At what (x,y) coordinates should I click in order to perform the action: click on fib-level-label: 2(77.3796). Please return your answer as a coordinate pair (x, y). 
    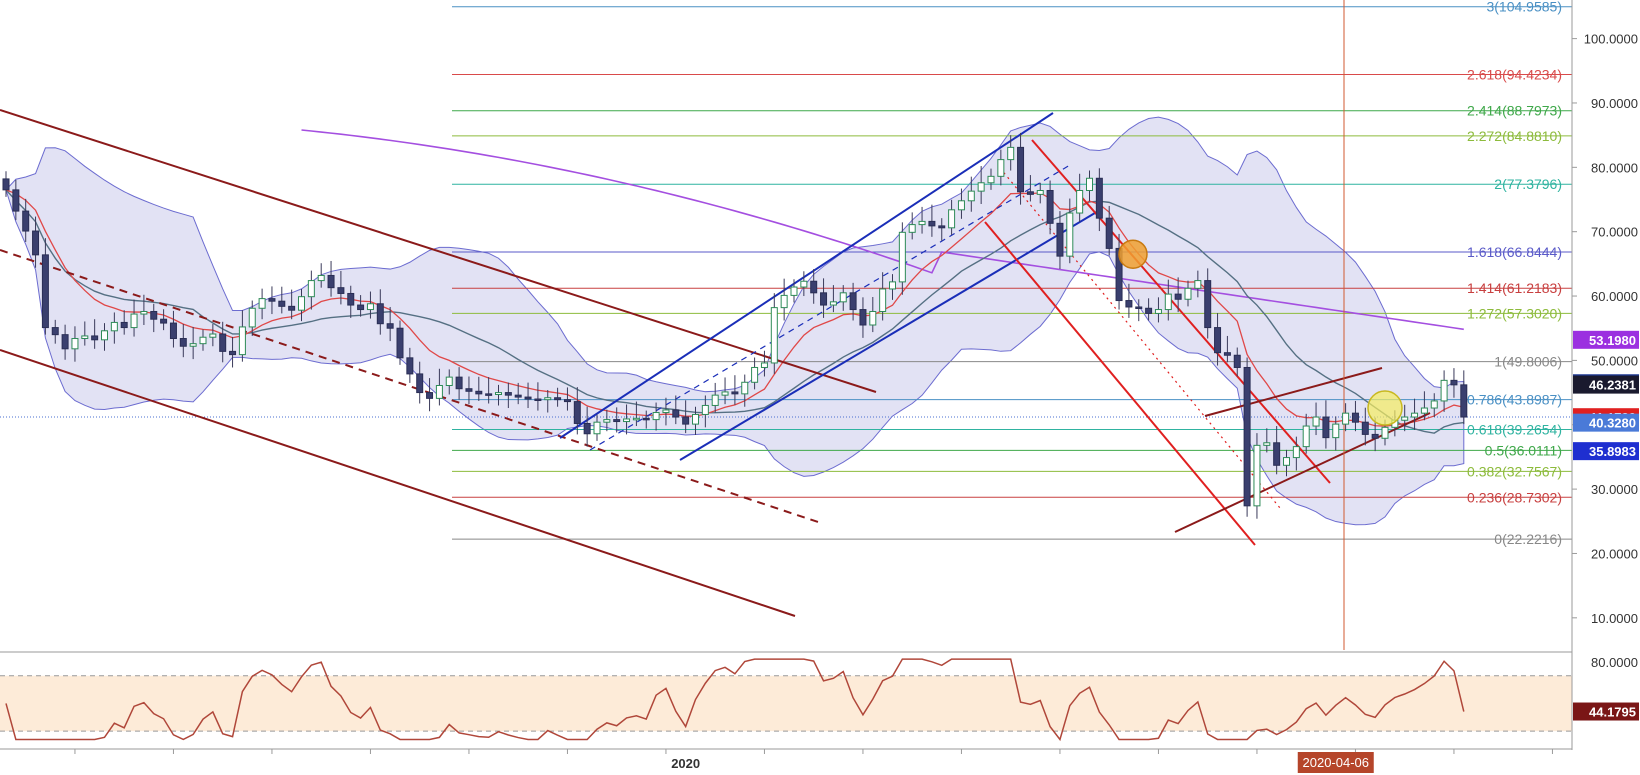
    Looking at the image, I should click on (1528, 184).